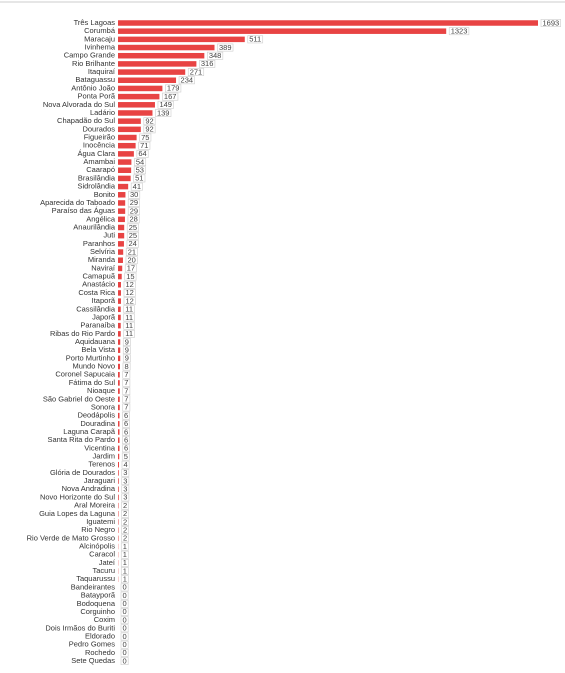 The height and width of the screenshot is (673, 565). Describe the element at coordinates (92, 382) in the screenshot. I see `category-label: Fátima do Sul` at that location.